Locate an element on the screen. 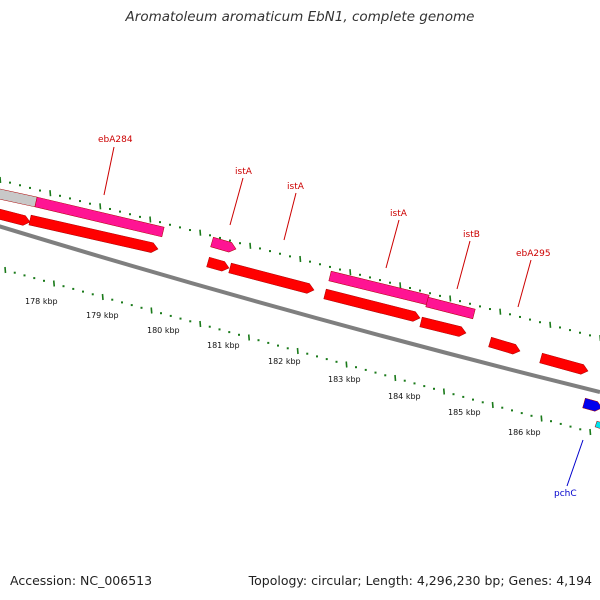 The height and width of the screenshot is (600, 600). tick-label: 178 kbp is located at coordinates (41, 301).